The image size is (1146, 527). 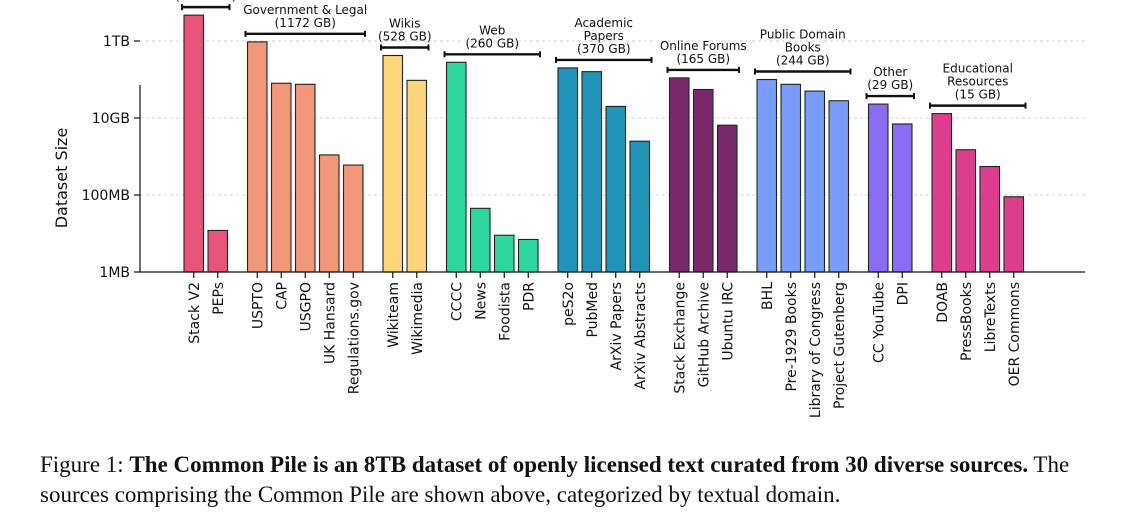 What do you see at coordinates (680, 338) in the screenshot?
I see `x-tick-label: Stack Exchange` at bounding box center [680, 338].